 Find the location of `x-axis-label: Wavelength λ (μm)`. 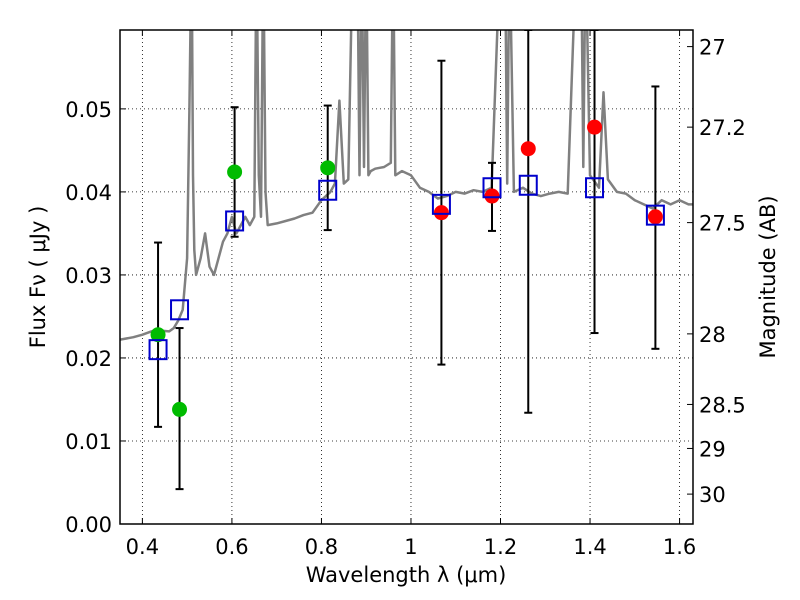

x-axis-label: Wavelength λ (μm) is located at coordinates (406, 575).